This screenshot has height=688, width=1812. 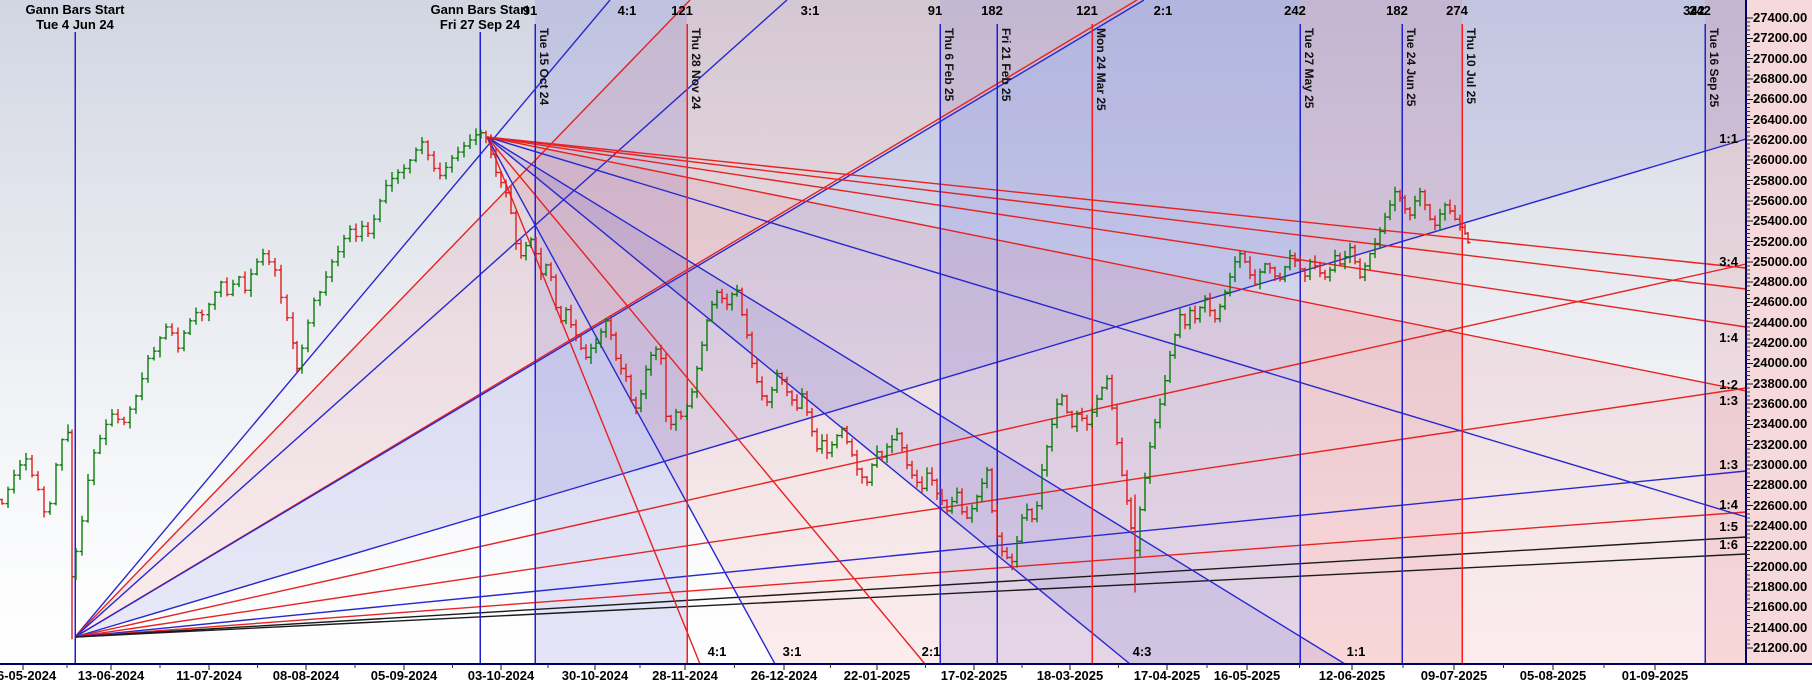 I want to click on gann-fan-line-4:1, so click(x=593, y=400).